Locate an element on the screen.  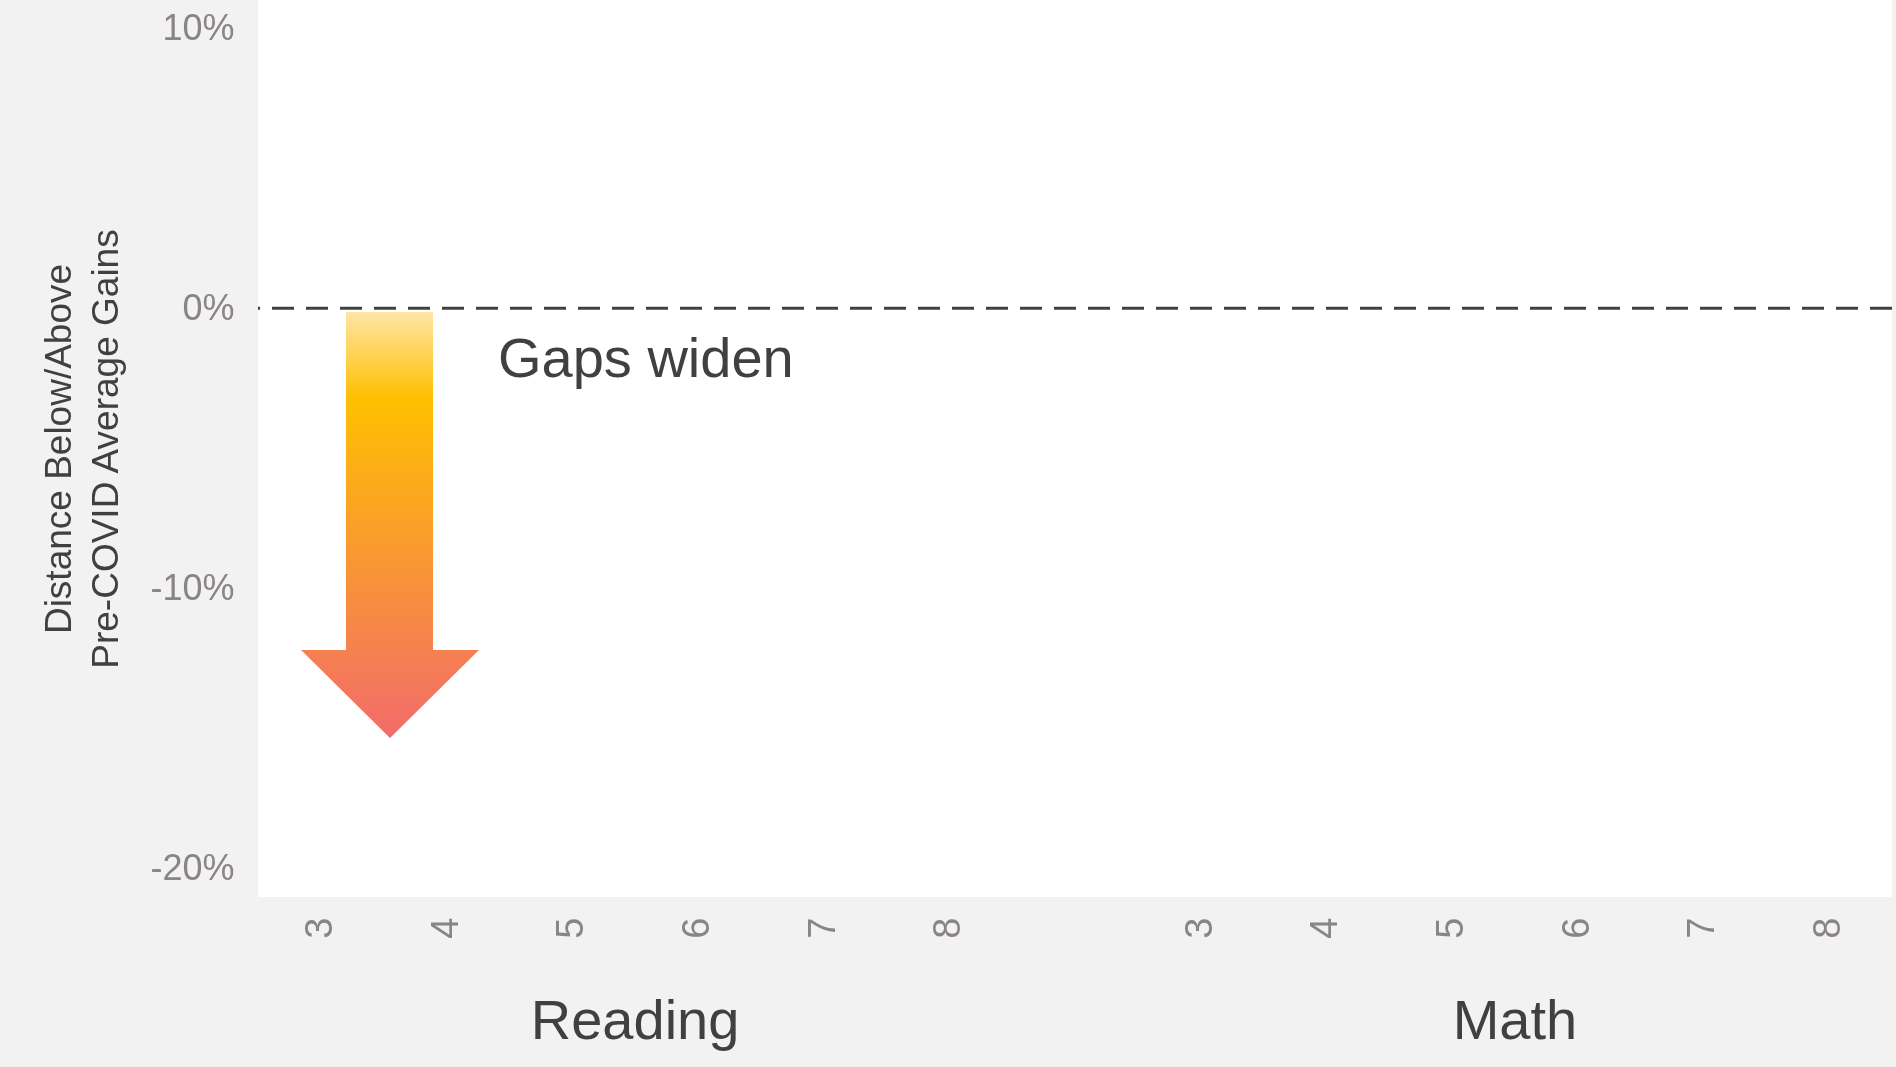
y-tick-label: -20% is located at coordinates (192, 868).